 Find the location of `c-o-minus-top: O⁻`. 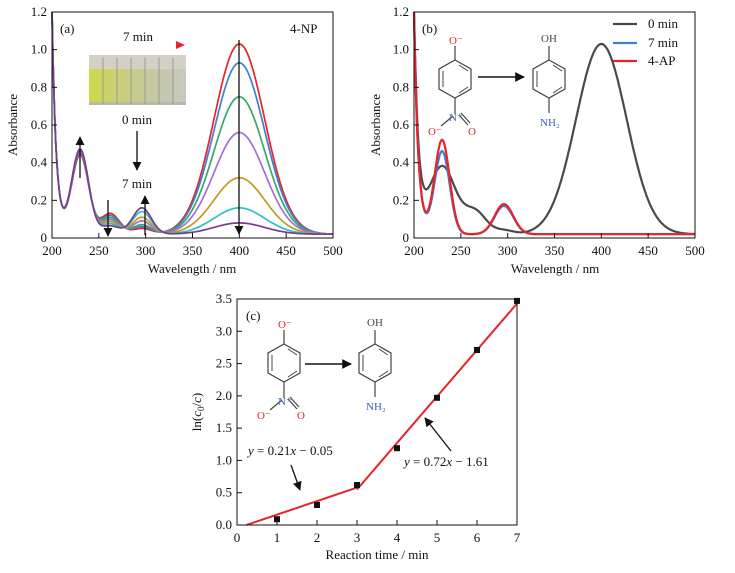

c-o-minus-top: O⁻ is located at coordinates (285, 325).